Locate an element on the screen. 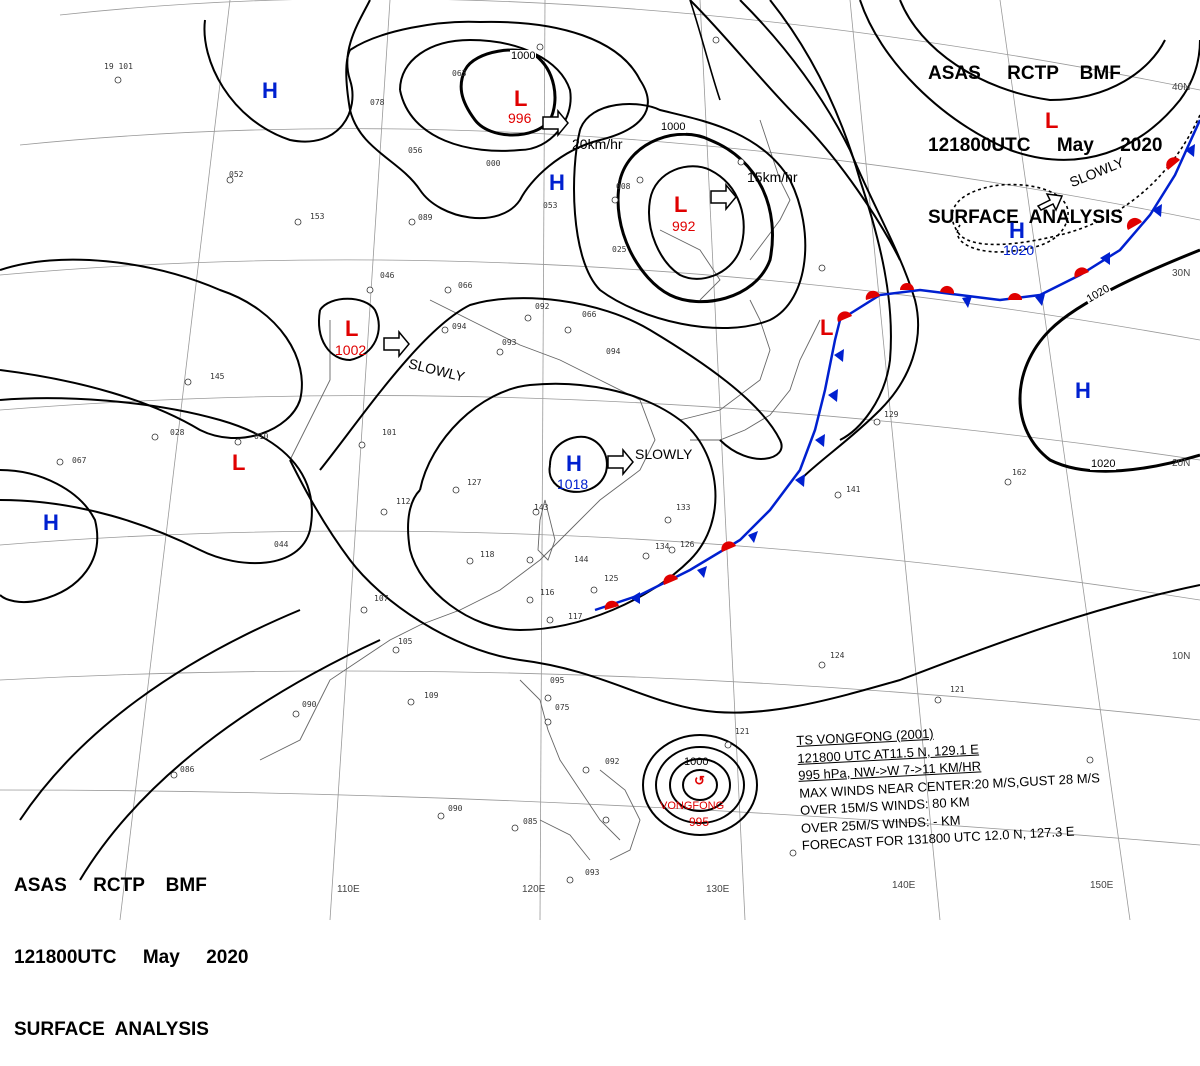 This screenshot has height=1066, width=1200. station-plot: 078 is located at coordinates (377, 102).